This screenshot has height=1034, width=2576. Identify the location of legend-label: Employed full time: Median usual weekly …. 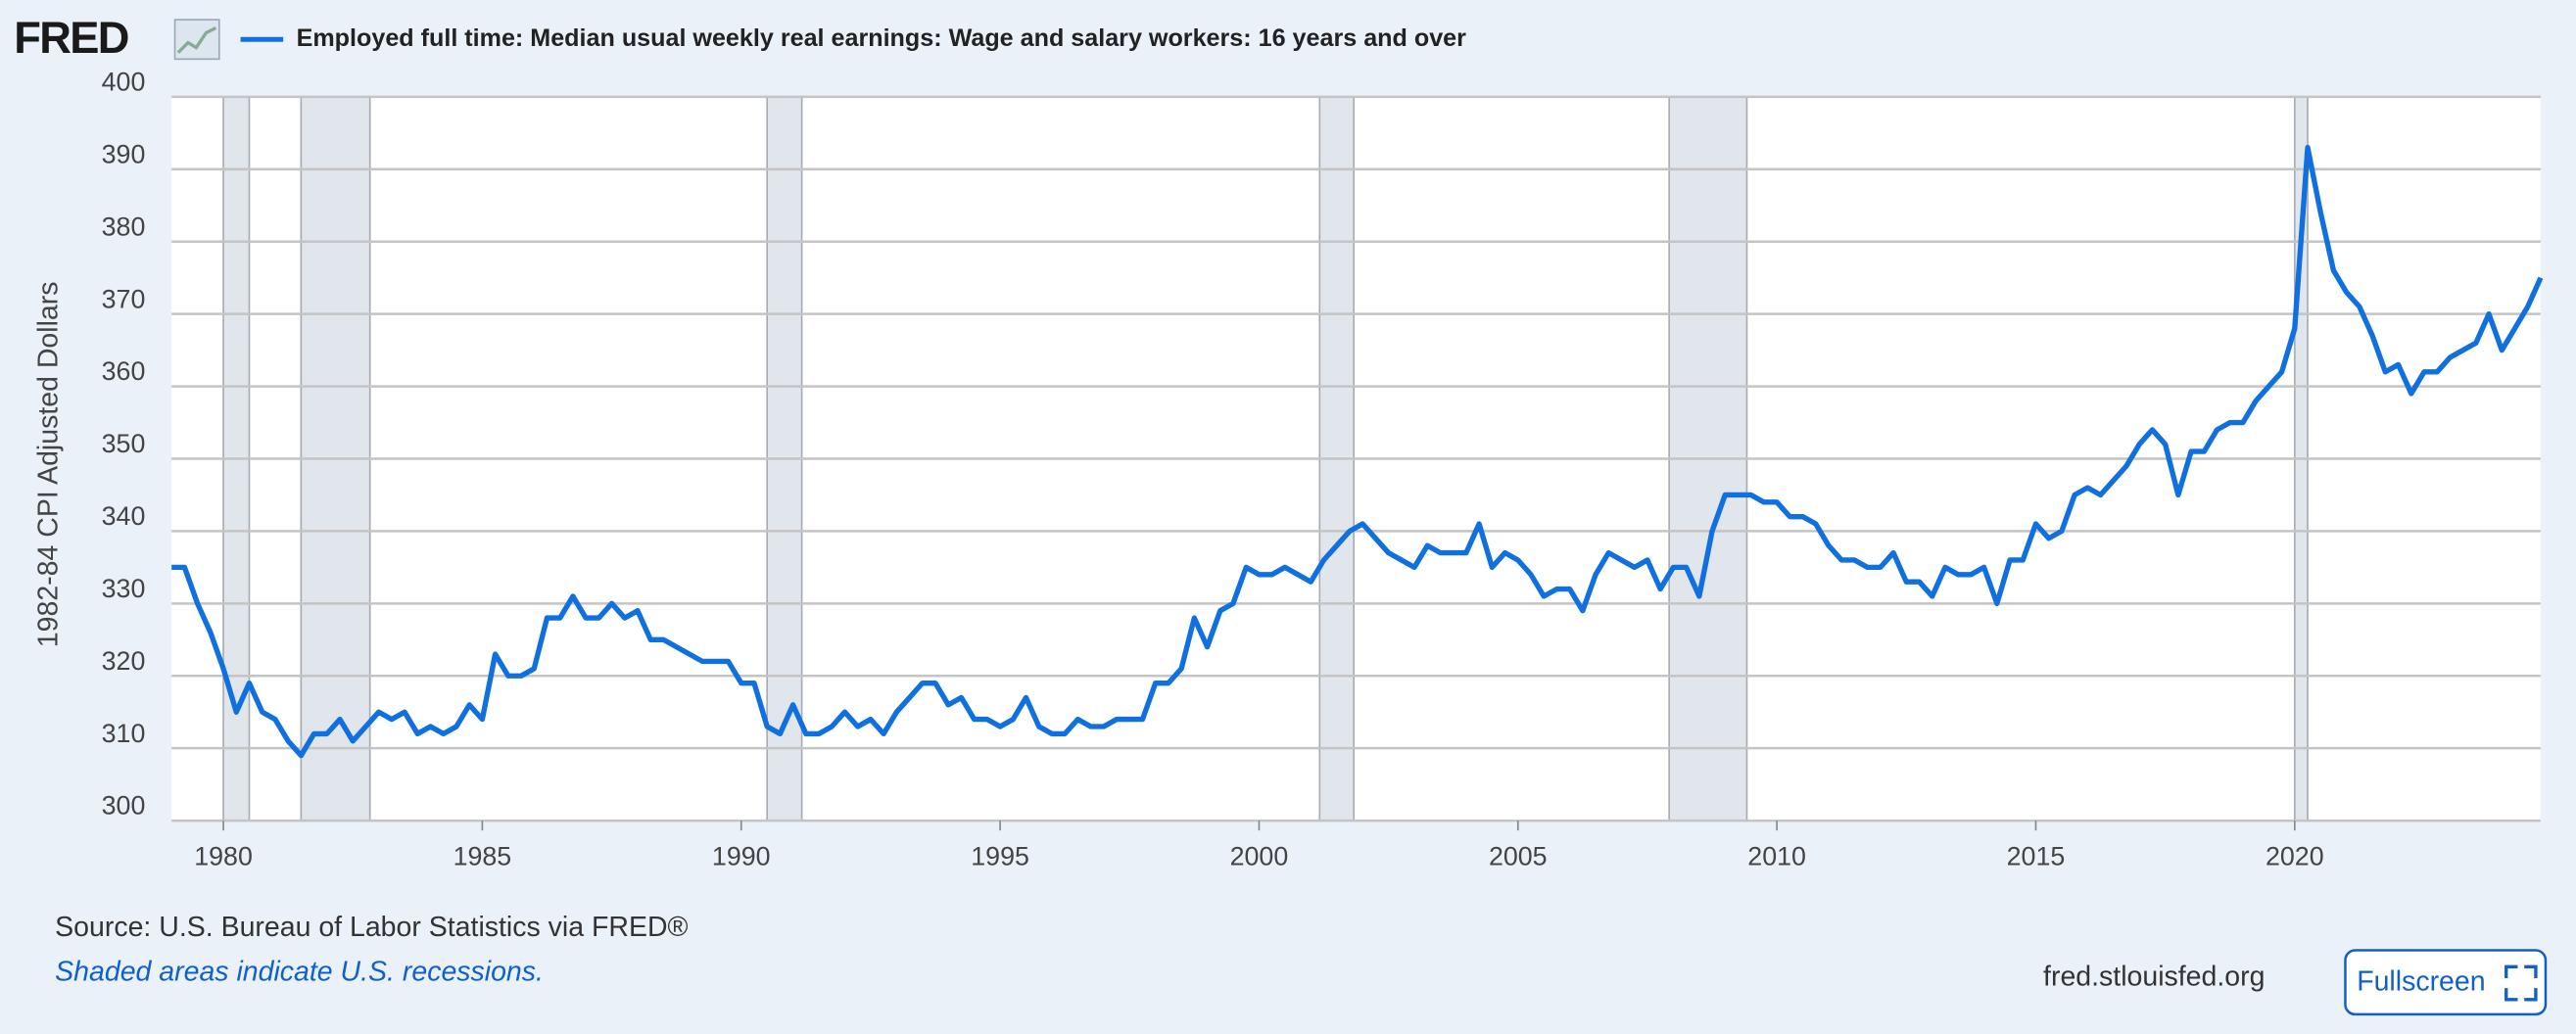
(882, 38).